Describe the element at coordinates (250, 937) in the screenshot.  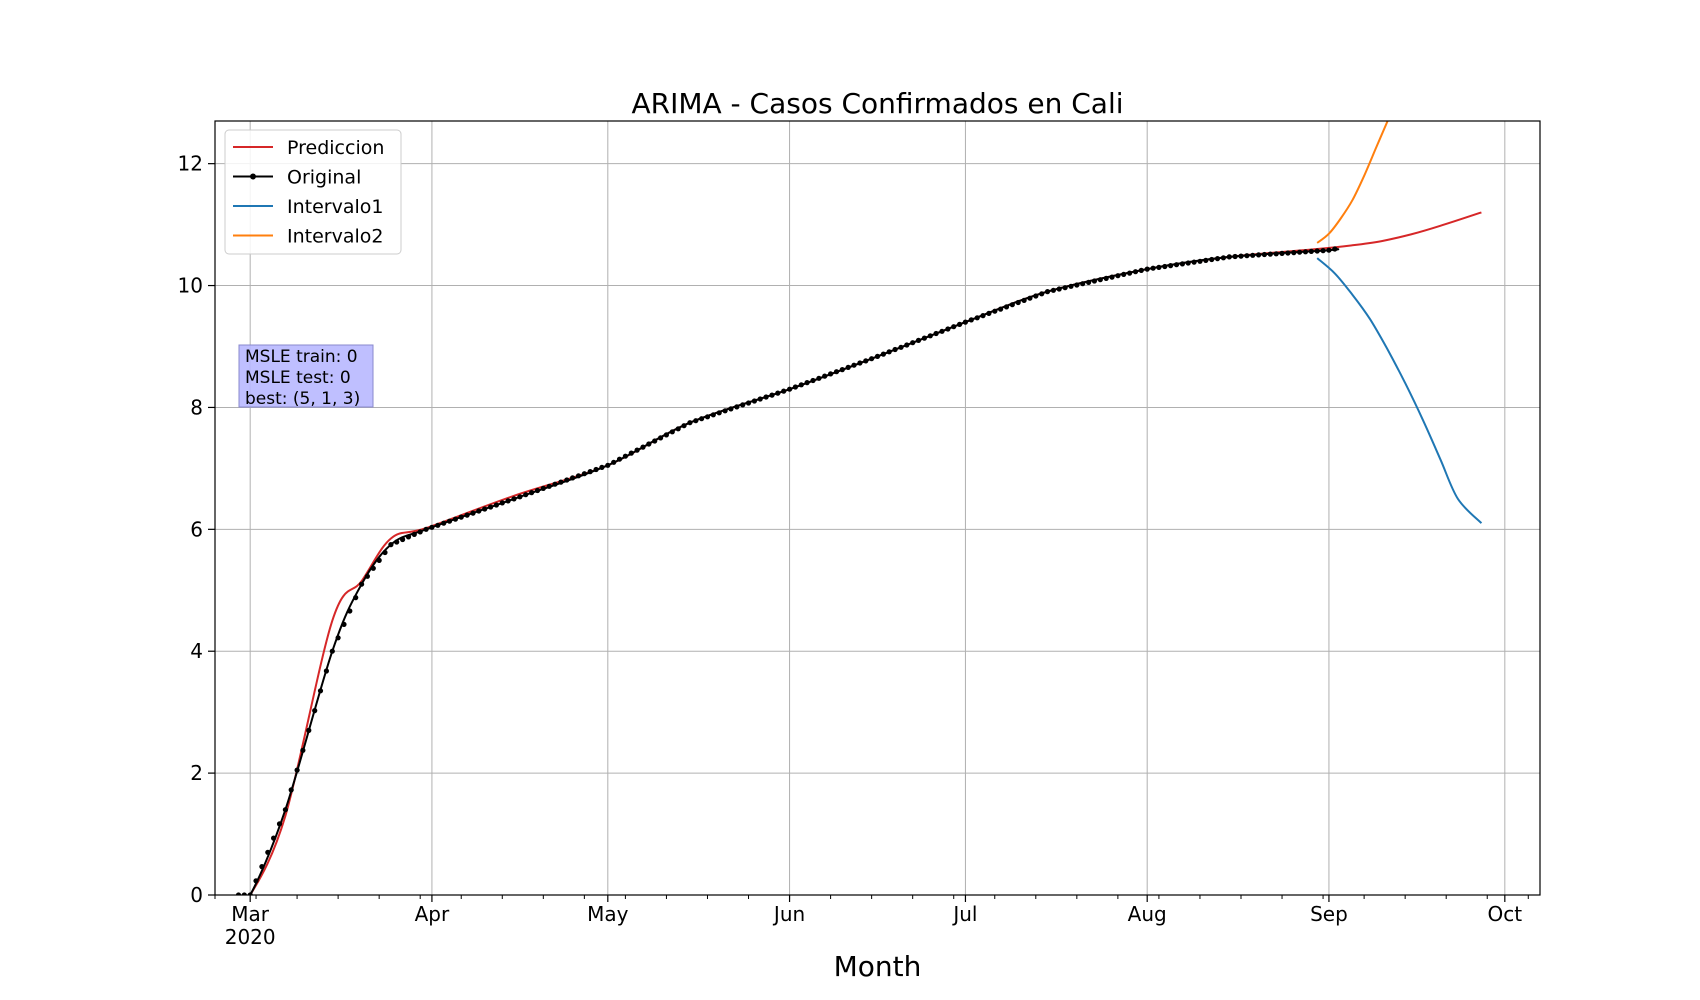
I see `x-tick-sublabel: 2020` at that location.